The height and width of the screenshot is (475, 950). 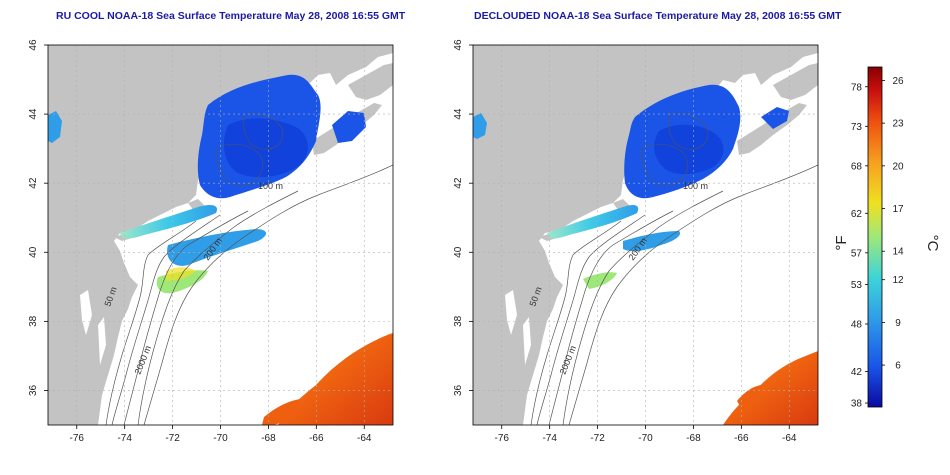 What do you see at coordinates (600, 280) in the screenshot?
I see `sst-shelf-south` at bounding box center [600, 280].